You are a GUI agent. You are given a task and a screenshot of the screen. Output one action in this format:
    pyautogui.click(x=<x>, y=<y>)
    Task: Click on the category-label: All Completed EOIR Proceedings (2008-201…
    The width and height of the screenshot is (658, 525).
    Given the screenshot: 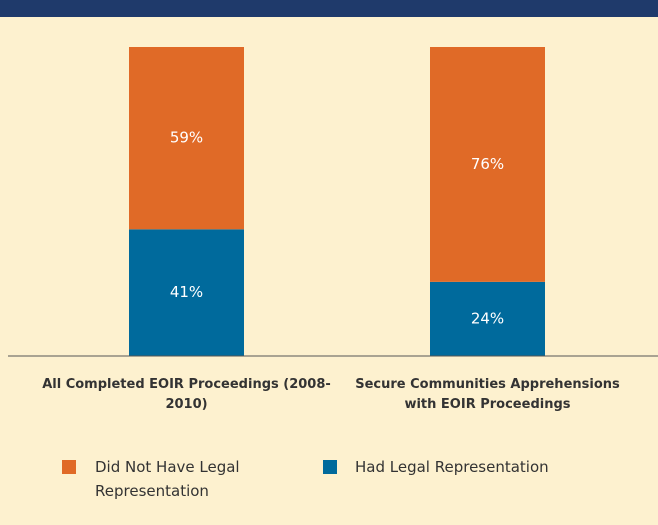 What is the action you would take?
    pyautogui.click(x=186, y=394)
    